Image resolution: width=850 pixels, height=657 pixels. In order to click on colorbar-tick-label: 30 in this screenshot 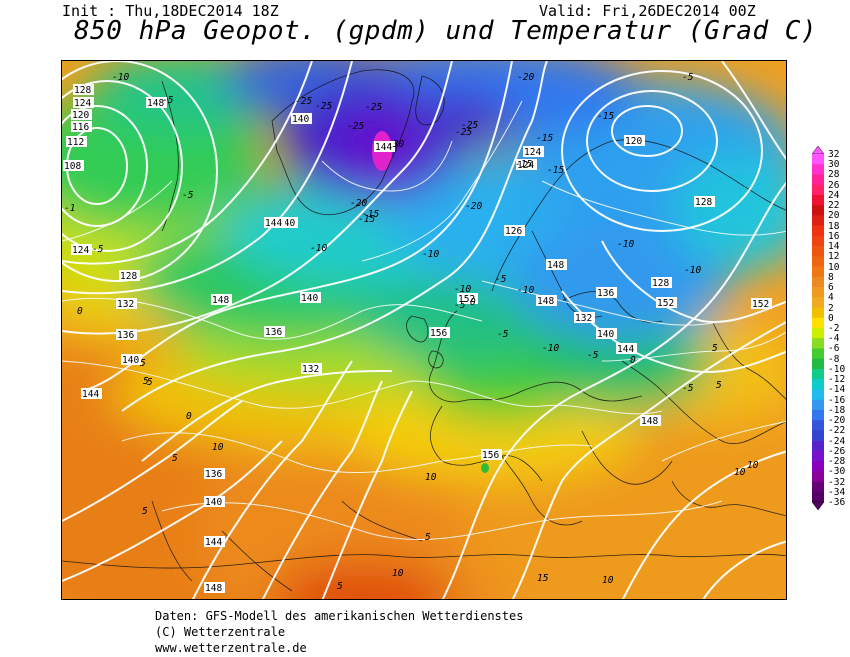, I will do `click(834, 165)`.